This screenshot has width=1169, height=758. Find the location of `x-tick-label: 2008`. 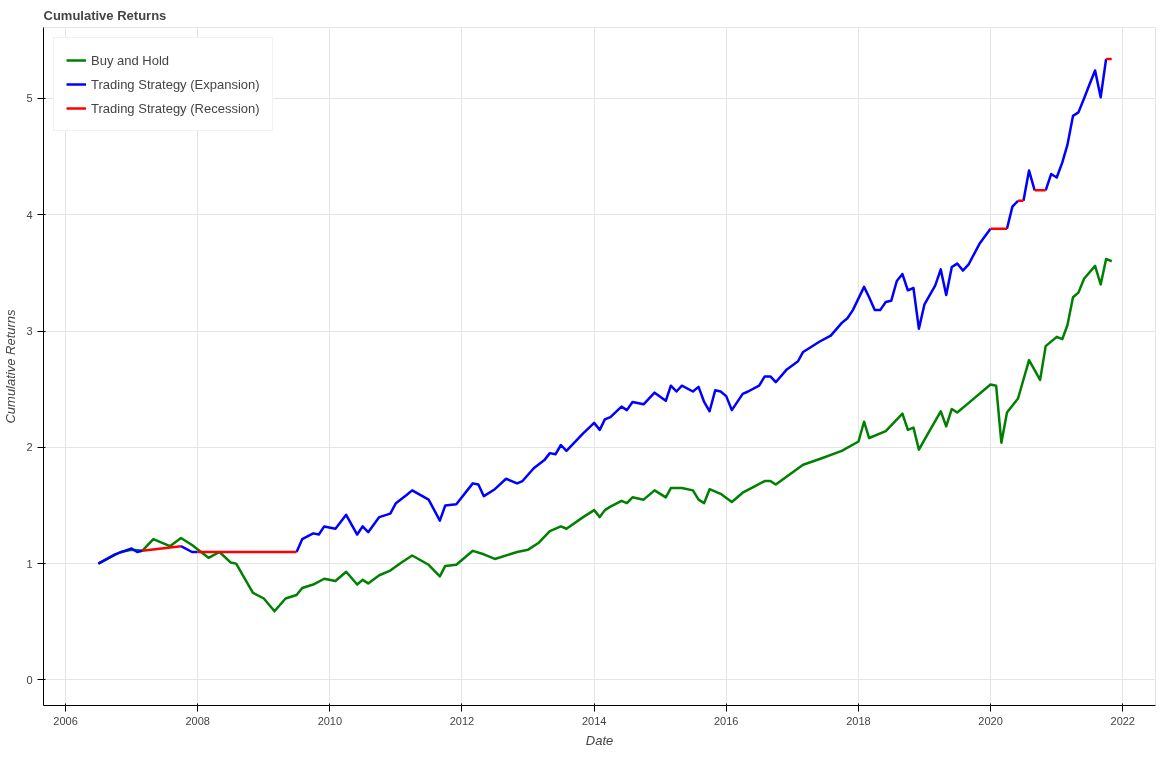

x-tick-label: 2008 is located at coordinates (197, 720).